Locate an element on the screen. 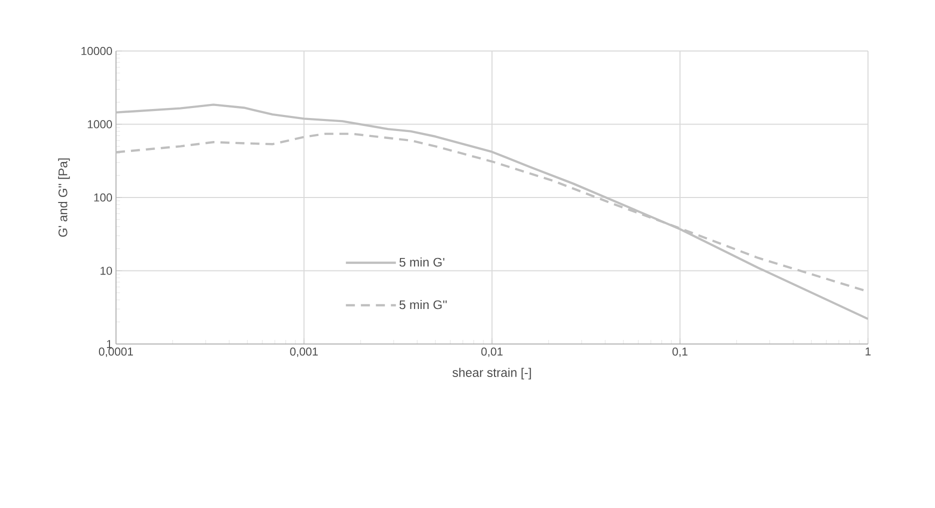  x-tick-label: 1 is located at coordinates (868, 352).